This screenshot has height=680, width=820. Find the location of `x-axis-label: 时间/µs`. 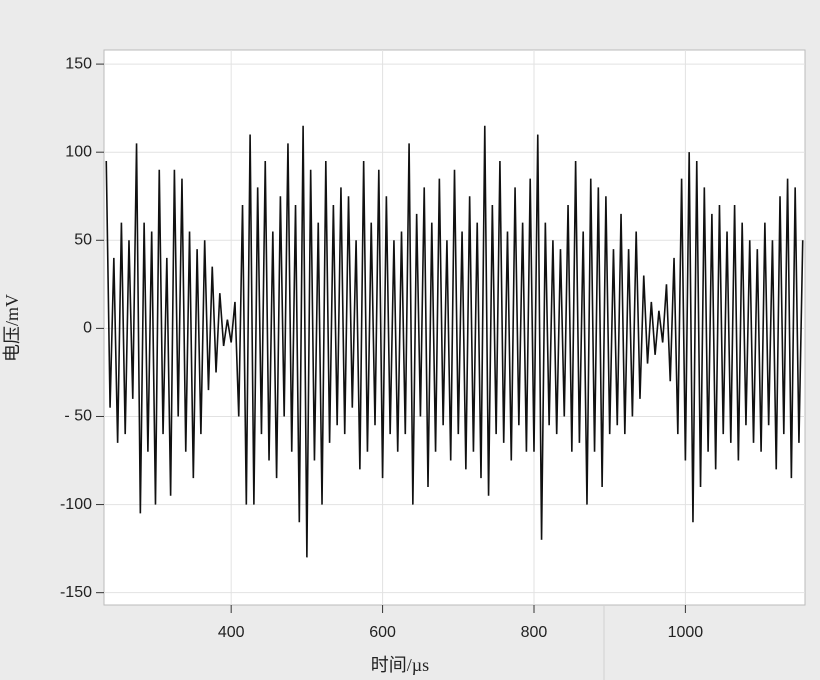

x-axis-label: 时间/µs is located at coordinates (400, 665).